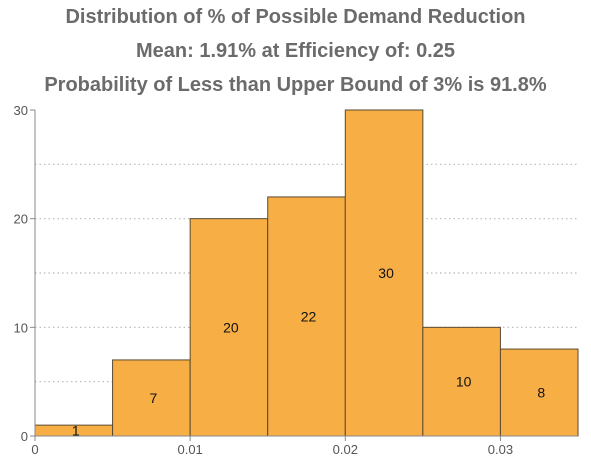  Describe the element at coordinates (500, 449) in the screenshot. I see `x-tick-label-3: 0.03` at that location.